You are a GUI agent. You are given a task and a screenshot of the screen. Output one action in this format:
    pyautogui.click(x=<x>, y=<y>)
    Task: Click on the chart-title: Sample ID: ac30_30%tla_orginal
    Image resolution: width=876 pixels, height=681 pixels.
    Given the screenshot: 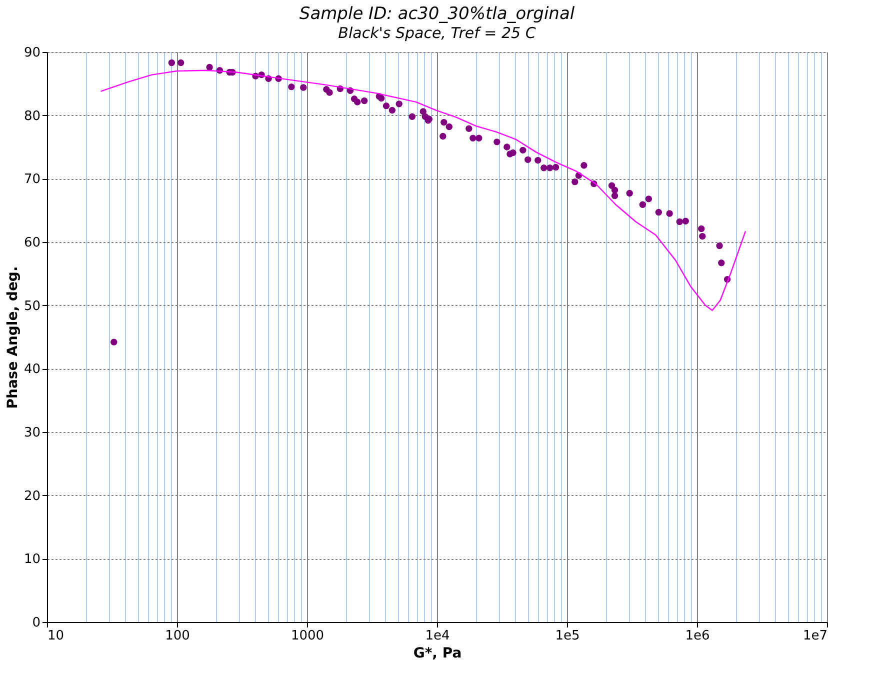 What is the action you would take?
    pyautogui.click(x=437, y=14)
    